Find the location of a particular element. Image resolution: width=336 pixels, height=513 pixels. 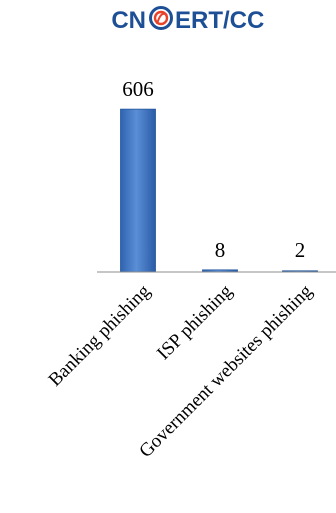

bar is located at coordinates (138, 190).